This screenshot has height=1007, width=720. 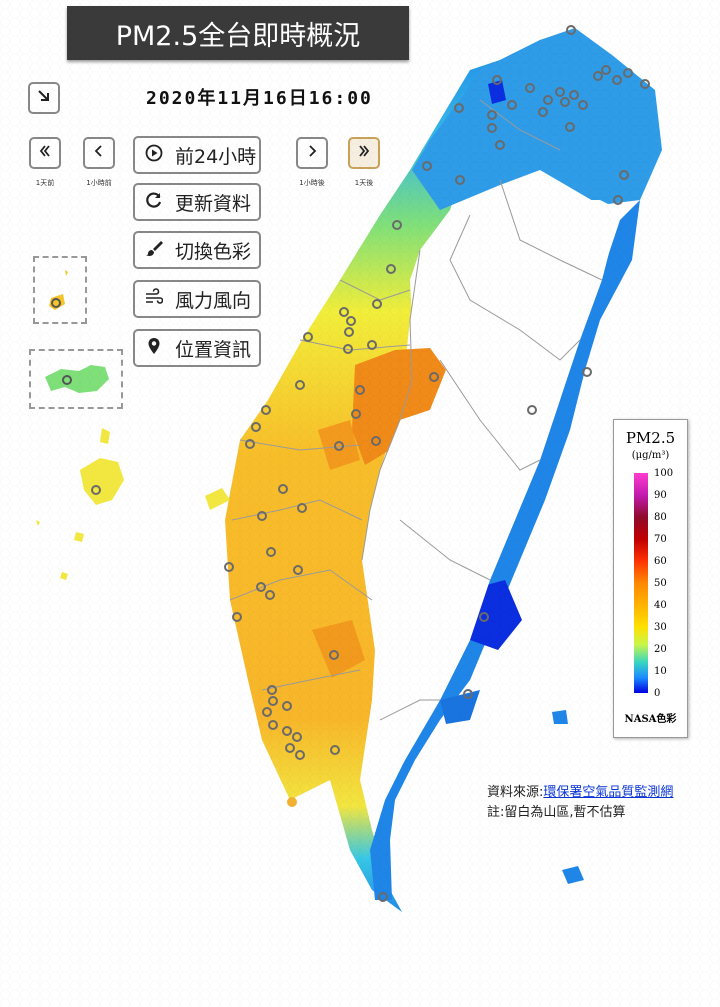 What do you see at coordinates (399, 406) in the screenshot?
I see `central-hotspot` at bounding box center [399, 406].